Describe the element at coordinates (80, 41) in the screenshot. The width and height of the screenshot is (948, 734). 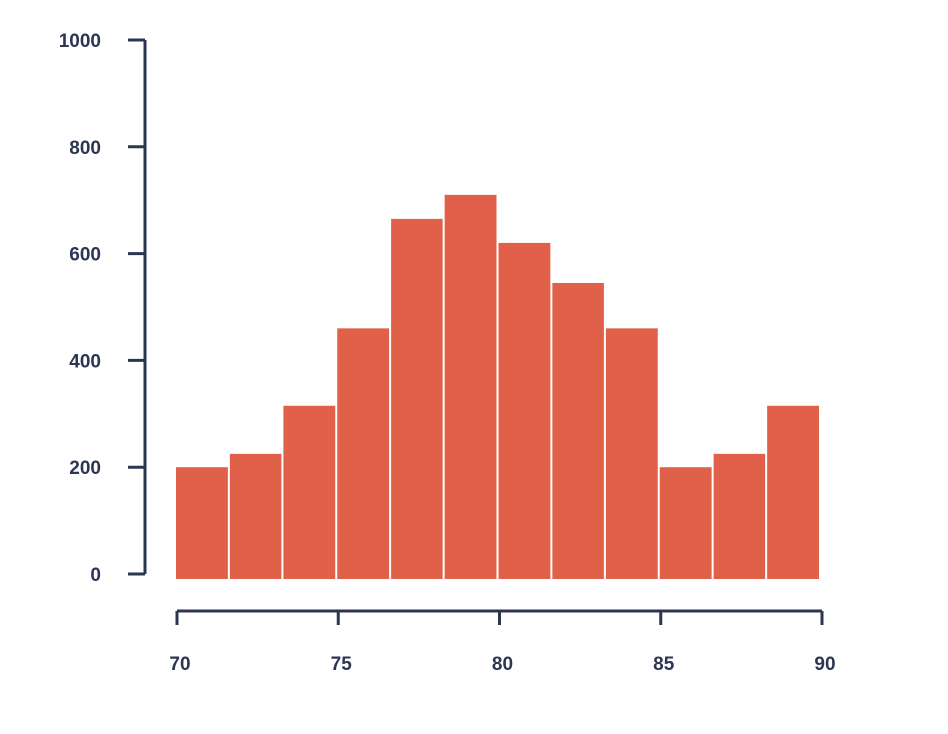
I see `y-tick-label: 1000` at that location.